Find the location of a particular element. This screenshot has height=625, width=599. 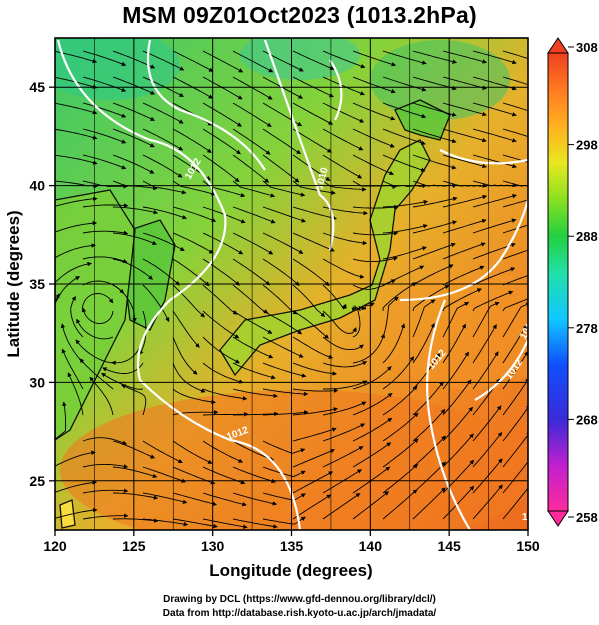

colorbar-label: 278 is located at coordinates (587, 328).